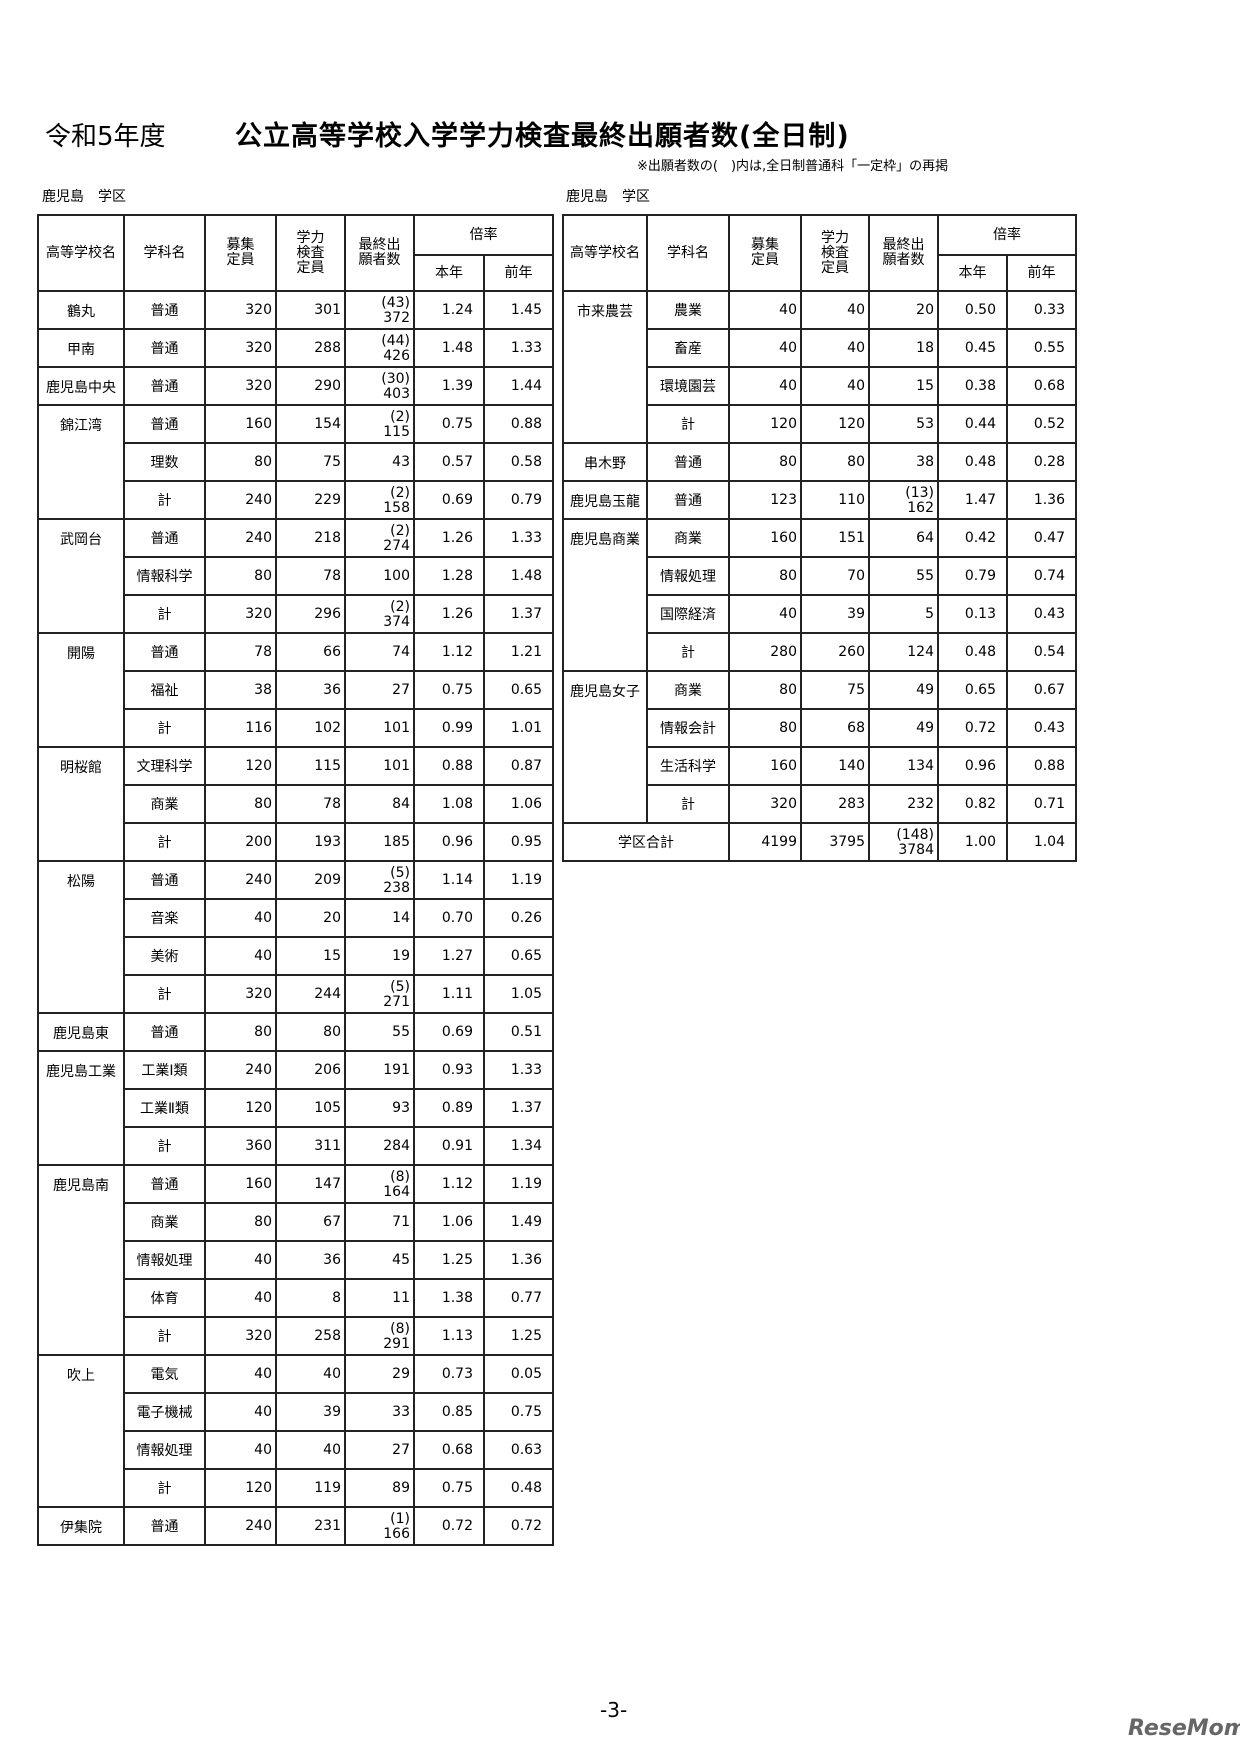 This screenshot has width=1240, height=1755. What do you see at coordinates (379, 1032) in the screenshot?
I see `final-applicants: 55` at bounding box center [379, 1032].